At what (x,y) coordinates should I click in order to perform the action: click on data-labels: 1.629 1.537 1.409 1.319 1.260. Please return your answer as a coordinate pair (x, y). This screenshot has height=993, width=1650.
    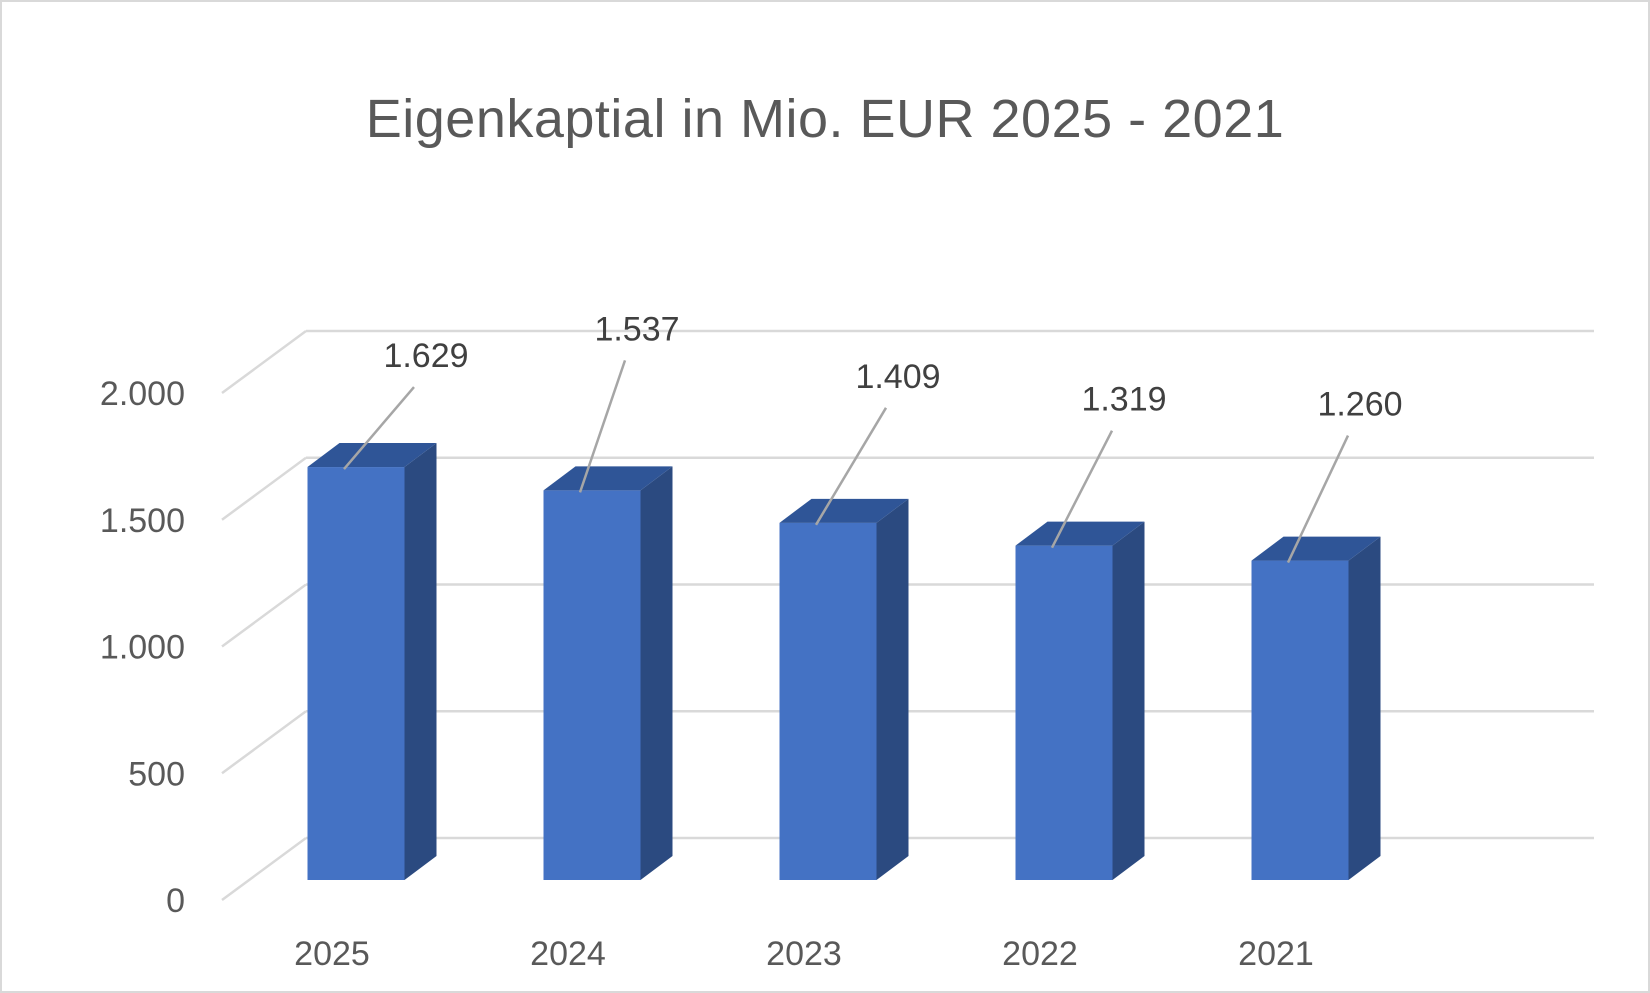
    Looking at the image, I should click on (892, 366).